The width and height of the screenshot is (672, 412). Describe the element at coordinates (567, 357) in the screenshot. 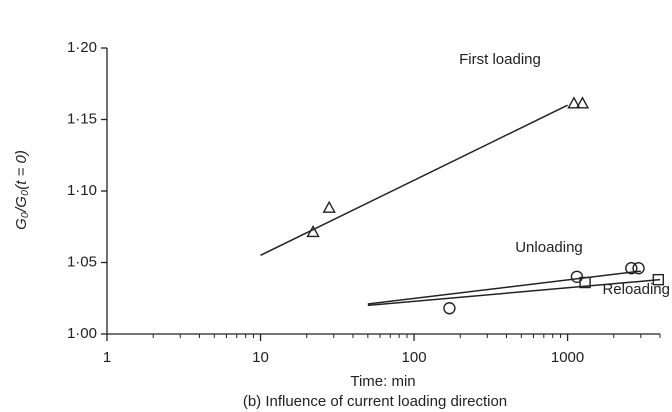

I see `x-tick-label: 1000` at that location.